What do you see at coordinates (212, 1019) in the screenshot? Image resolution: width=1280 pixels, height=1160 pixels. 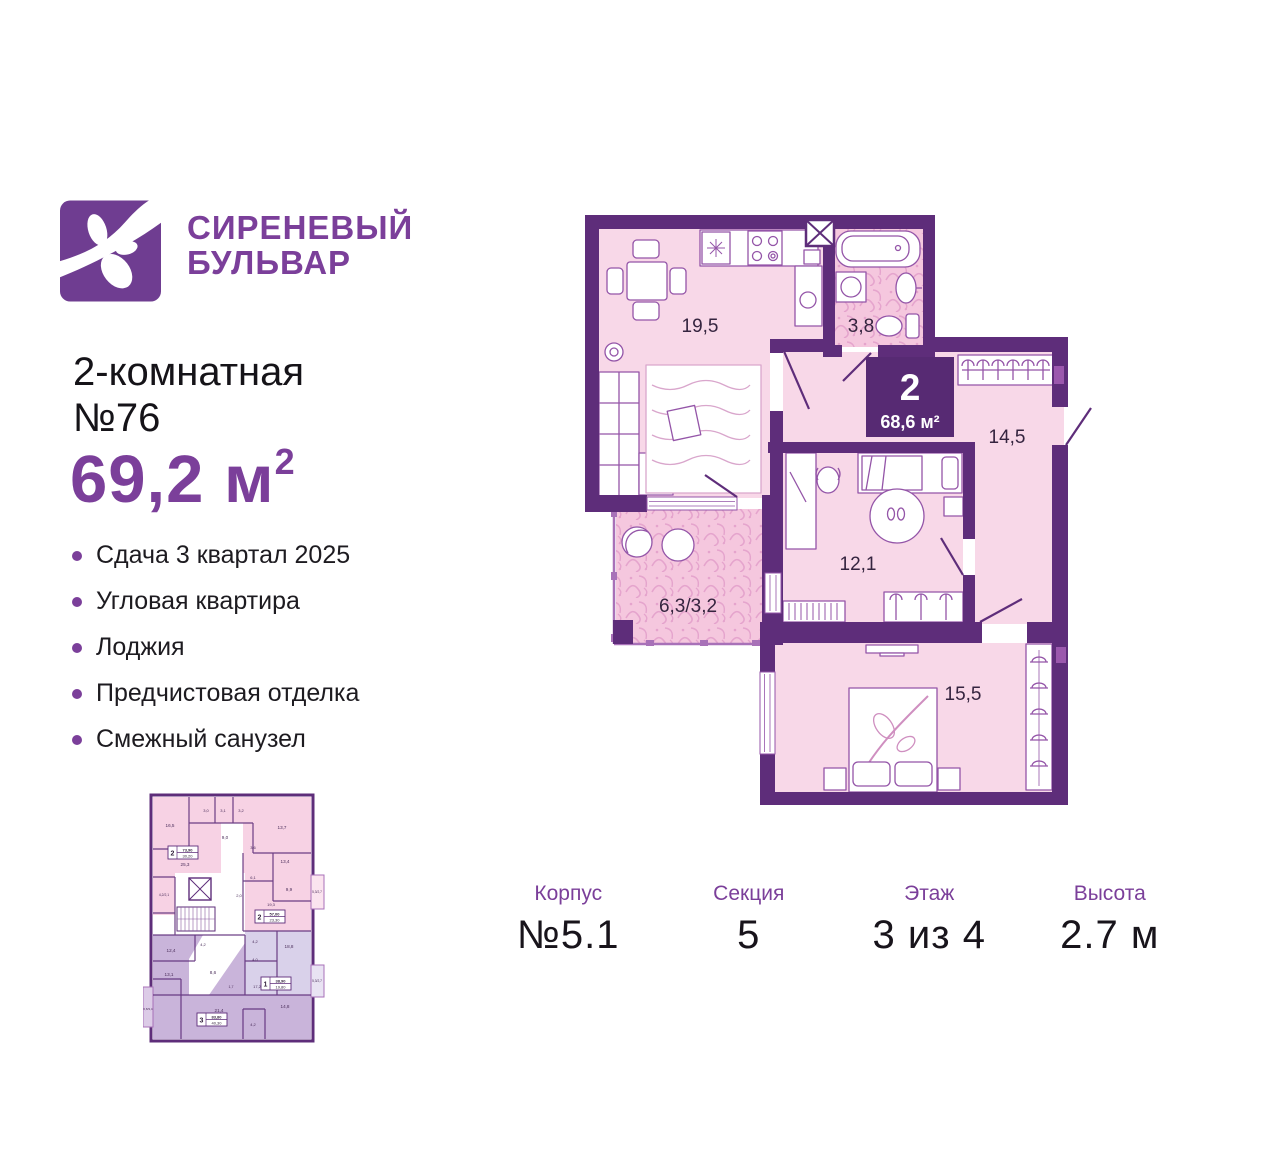 I see `mini-apartment-badge: 3 83,80 40,30` at bounding box center [212, 1019].